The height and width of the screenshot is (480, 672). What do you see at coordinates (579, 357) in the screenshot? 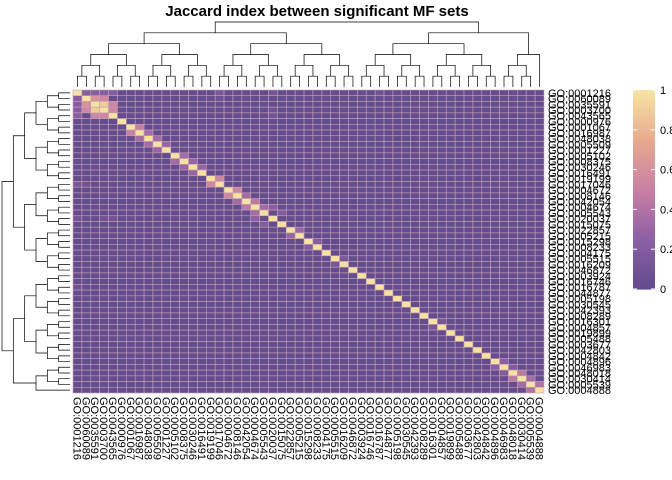
I see `row-label: GO:0004842` at bounding box center [579, 357].